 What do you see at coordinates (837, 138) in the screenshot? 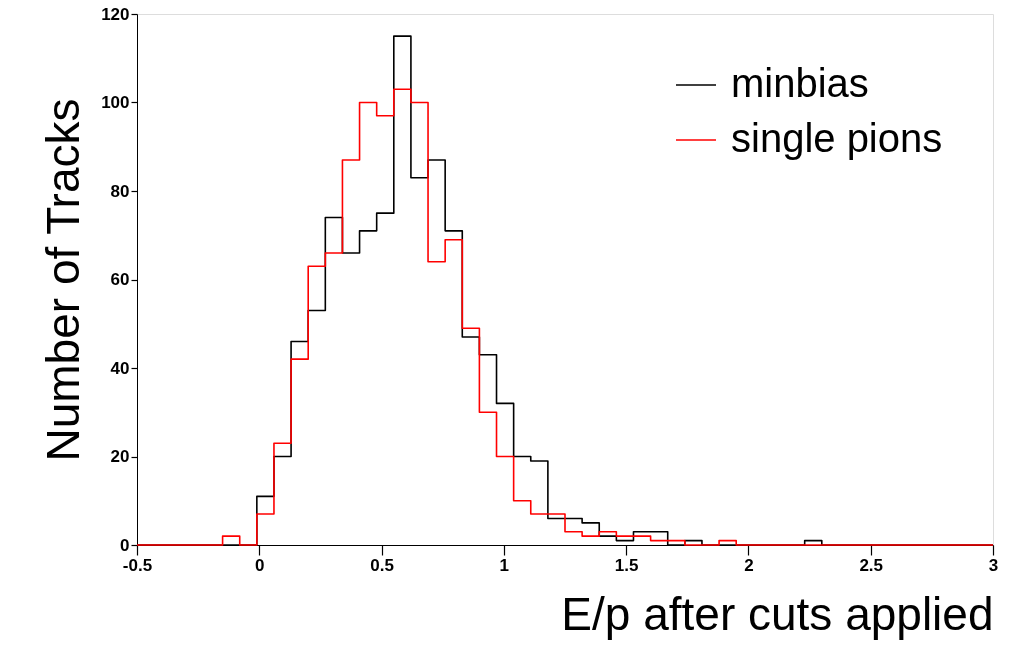
I see `legend-label: single pions` at bounding box center [837, 138].